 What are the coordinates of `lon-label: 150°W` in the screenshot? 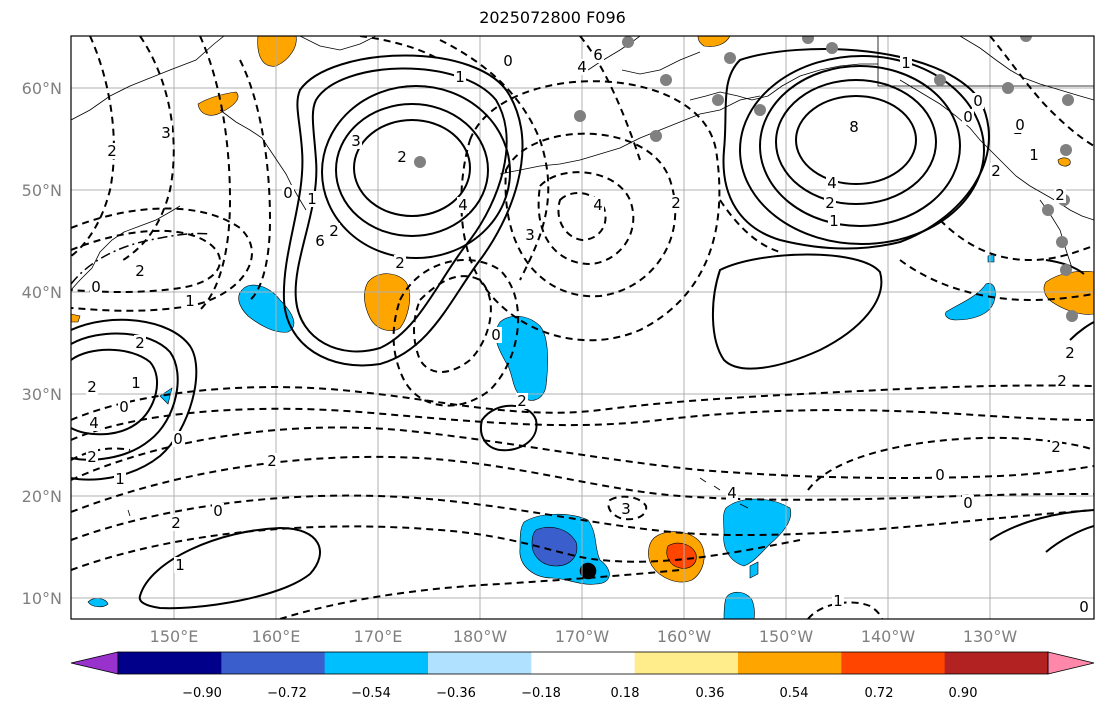 It's located at (786, 636).